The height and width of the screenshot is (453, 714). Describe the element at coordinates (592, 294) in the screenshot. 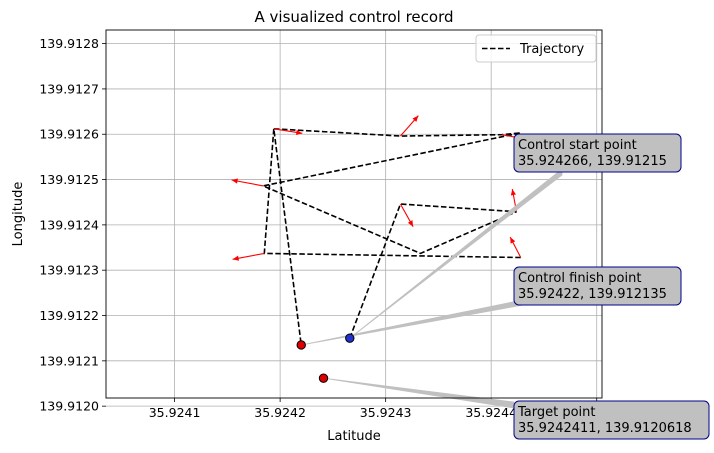

I see `annotation-text-line: 35.92422, 139.912135` at that location.